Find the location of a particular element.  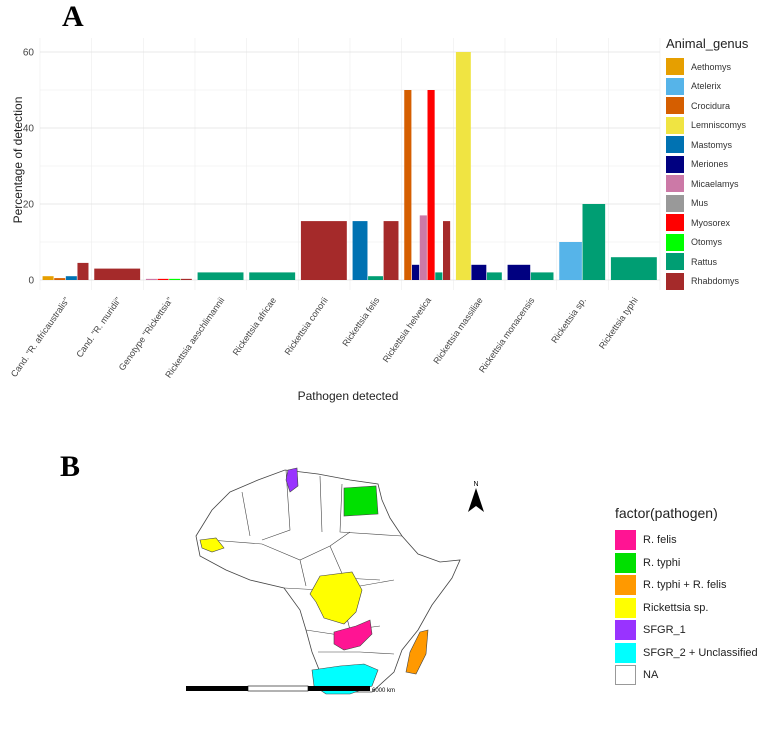

genus-legend-item: Crocidura is located at coordinates (707, 106).